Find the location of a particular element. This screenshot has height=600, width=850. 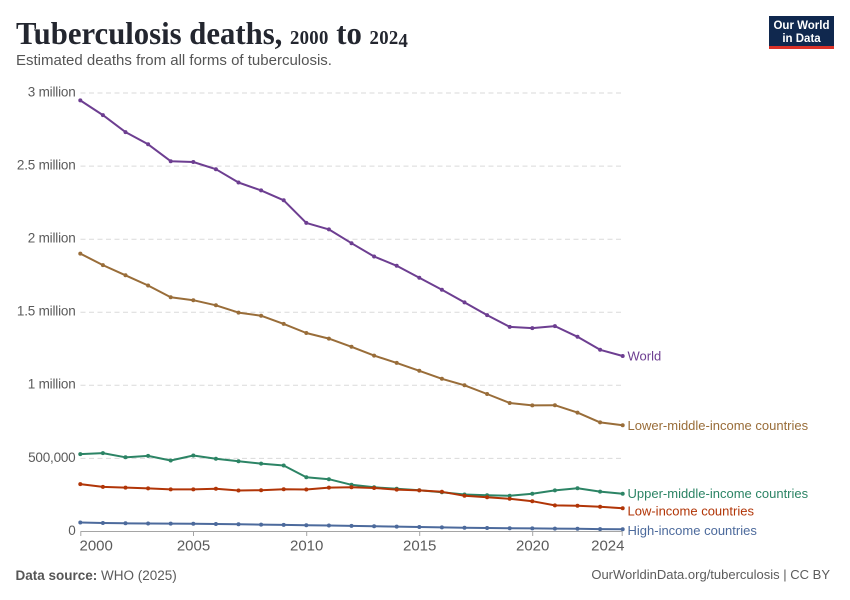

svg-text: 1 million is located at coordinates (52, 384).